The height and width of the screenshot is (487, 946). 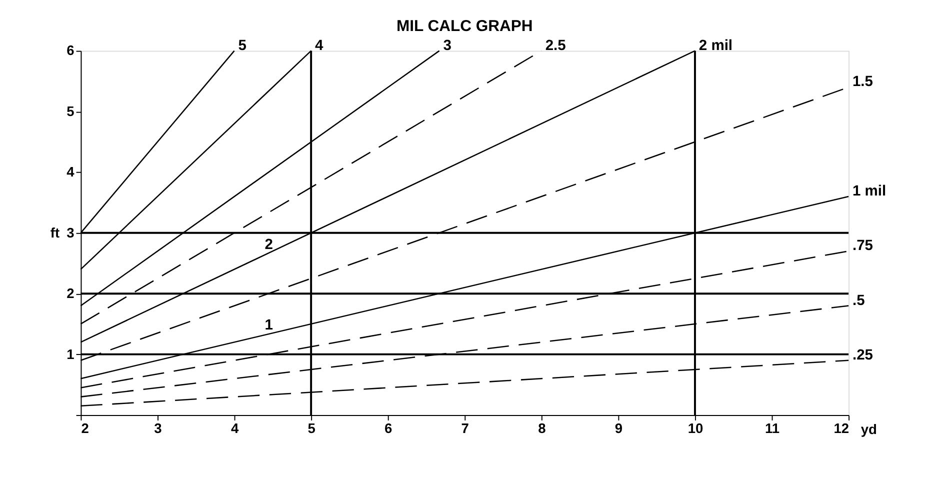 What do you see at coordinates (312, 428) in the screenshot?
I see `x-tick-label: 5` at bounding box center [312, 428].